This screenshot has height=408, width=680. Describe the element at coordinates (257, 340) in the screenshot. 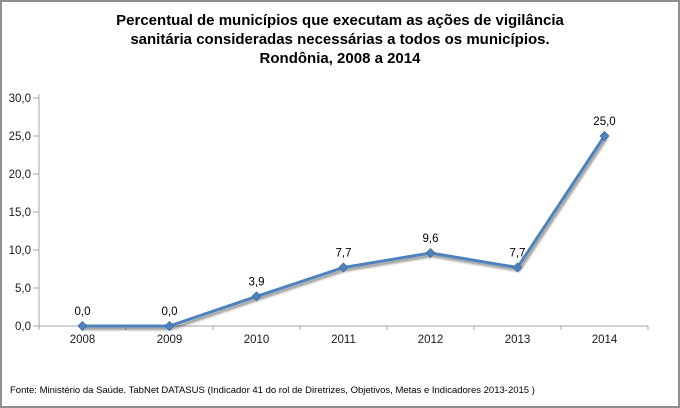

I see `x-axis-tick-label: 2010` at that location.